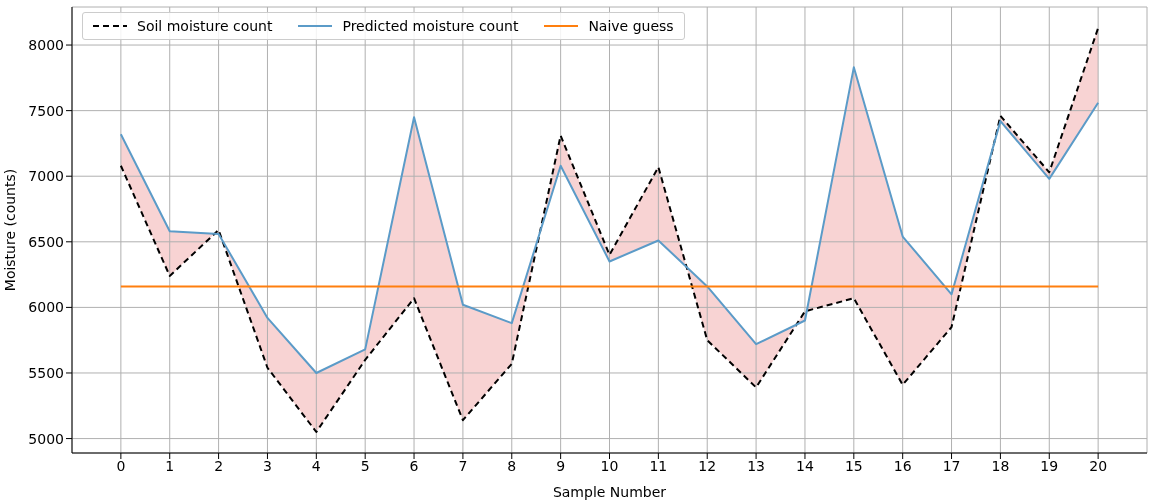 The height and width of the screenshot is (501, 1159). Describe the element at coordinates (46, 45) in the screenshot. I see `y-tick-label: 8000` at that location.